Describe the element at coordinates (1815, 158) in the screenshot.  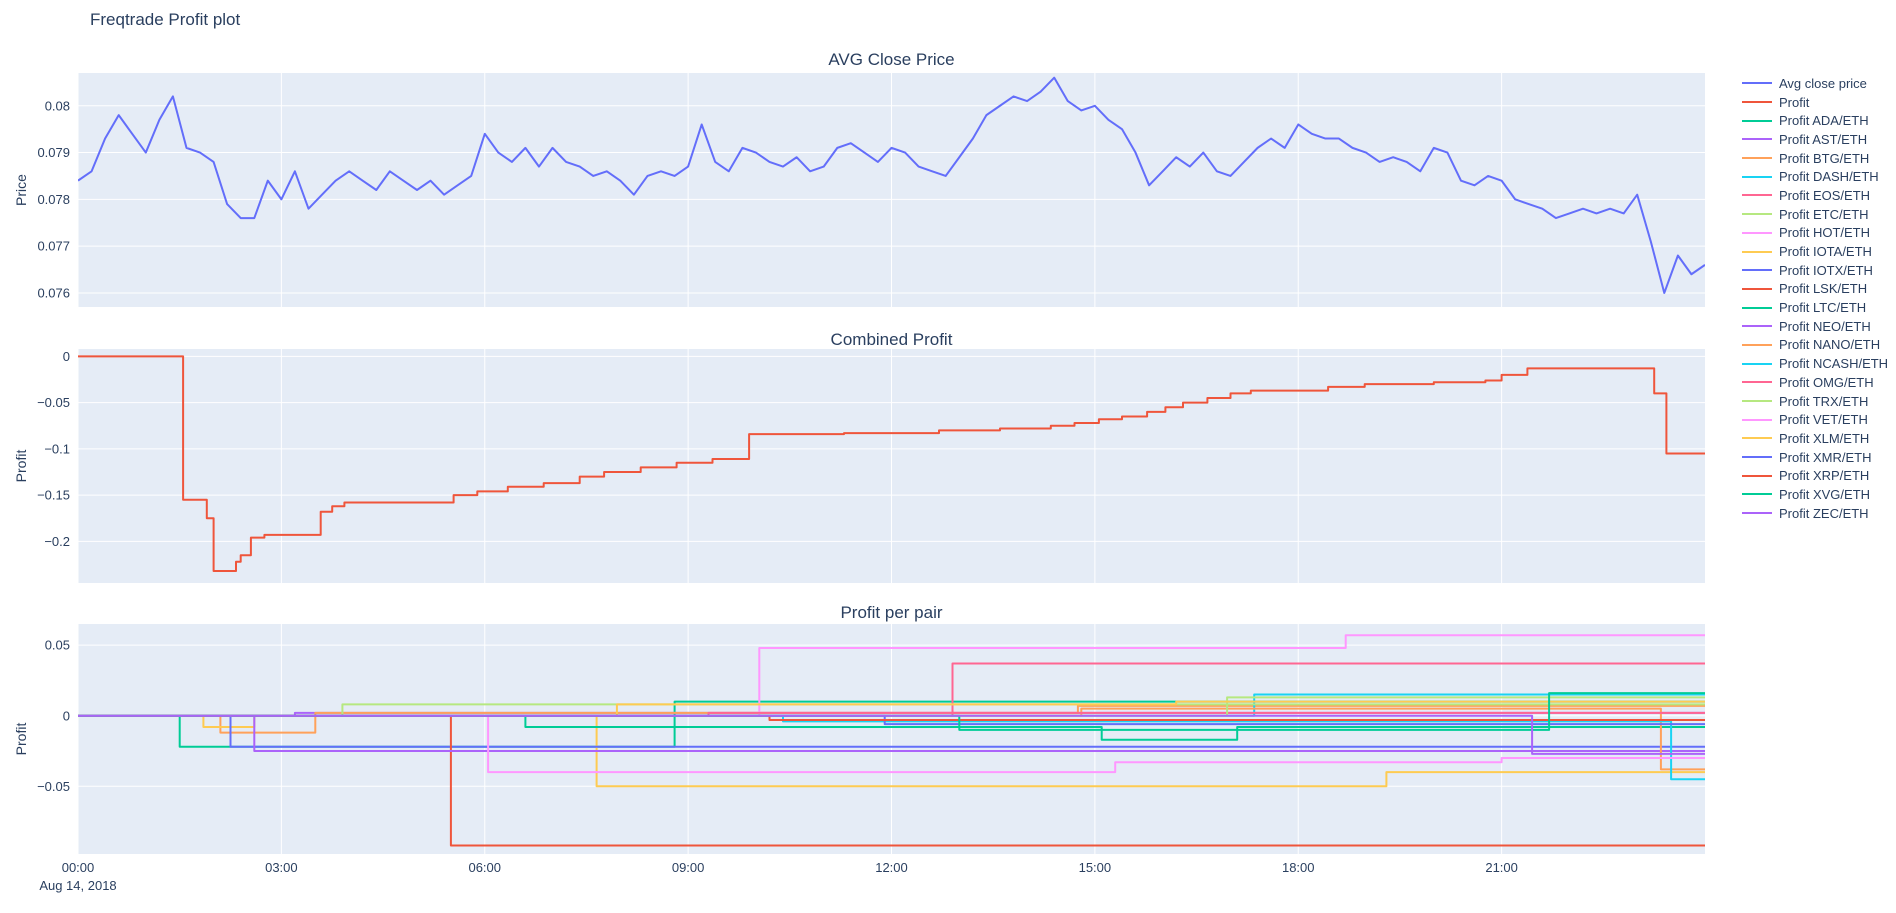
I see `legend-item: Profit BTG/ETH` at that location.